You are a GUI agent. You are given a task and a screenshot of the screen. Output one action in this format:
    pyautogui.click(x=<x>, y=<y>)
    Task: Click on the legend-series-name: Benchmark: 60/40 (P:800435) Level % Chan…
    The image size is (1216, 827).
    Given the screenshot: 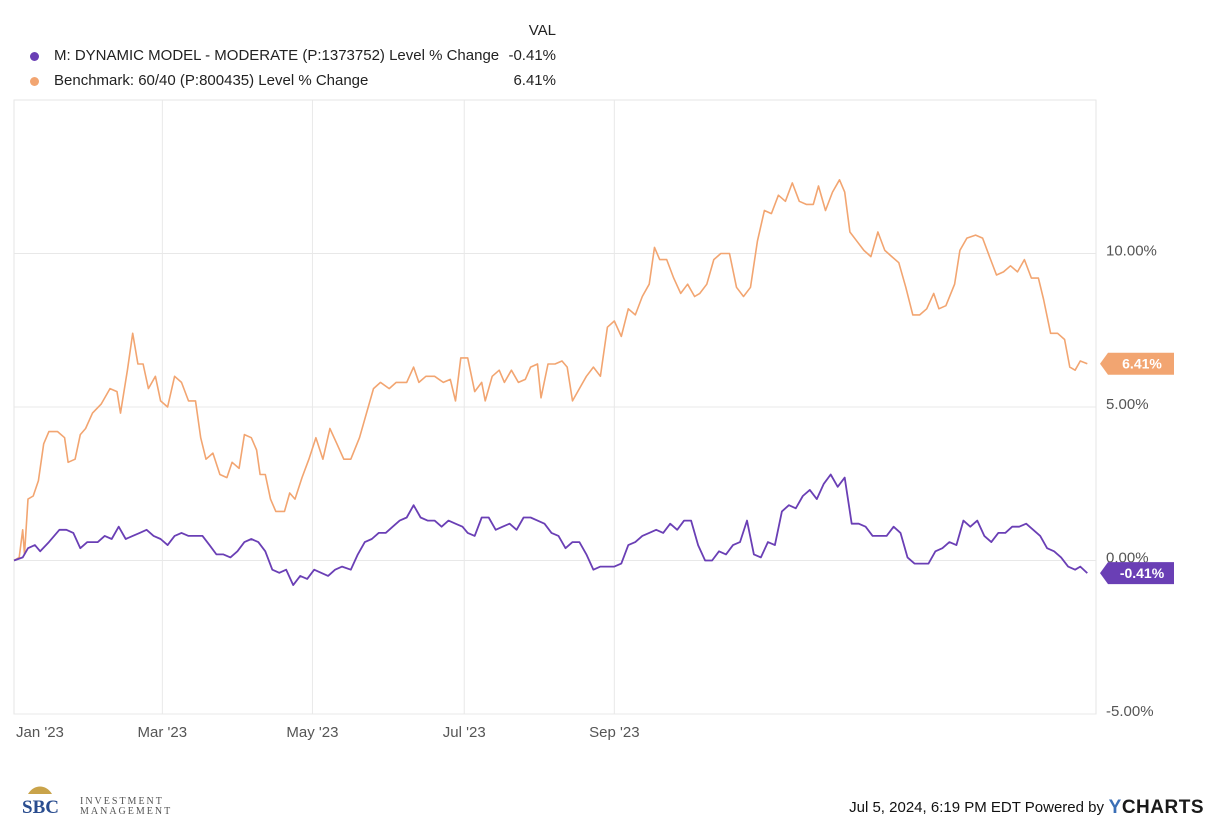 What is the action you would take?
    pyautogui.click(x=211, y=80)
    